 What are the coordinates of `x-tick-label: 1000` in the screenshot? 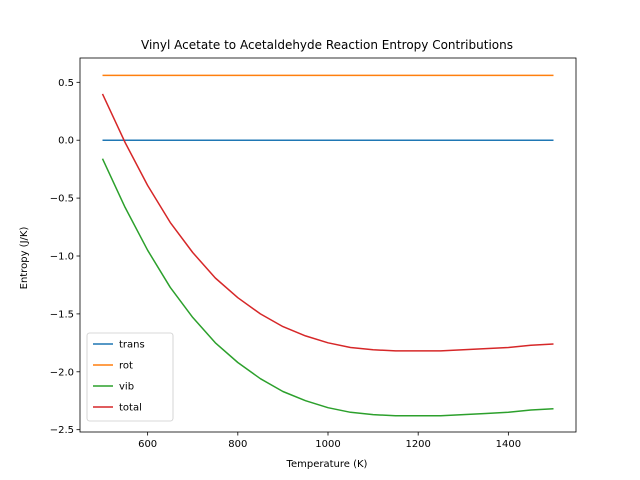 It's located at (327, 444).